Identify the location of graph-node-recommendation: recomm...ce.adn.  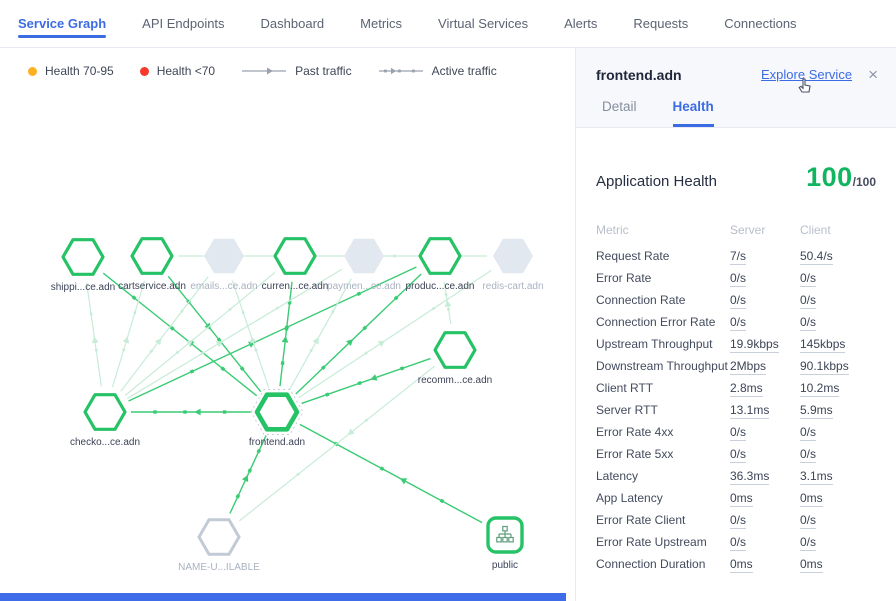
(455, 358).